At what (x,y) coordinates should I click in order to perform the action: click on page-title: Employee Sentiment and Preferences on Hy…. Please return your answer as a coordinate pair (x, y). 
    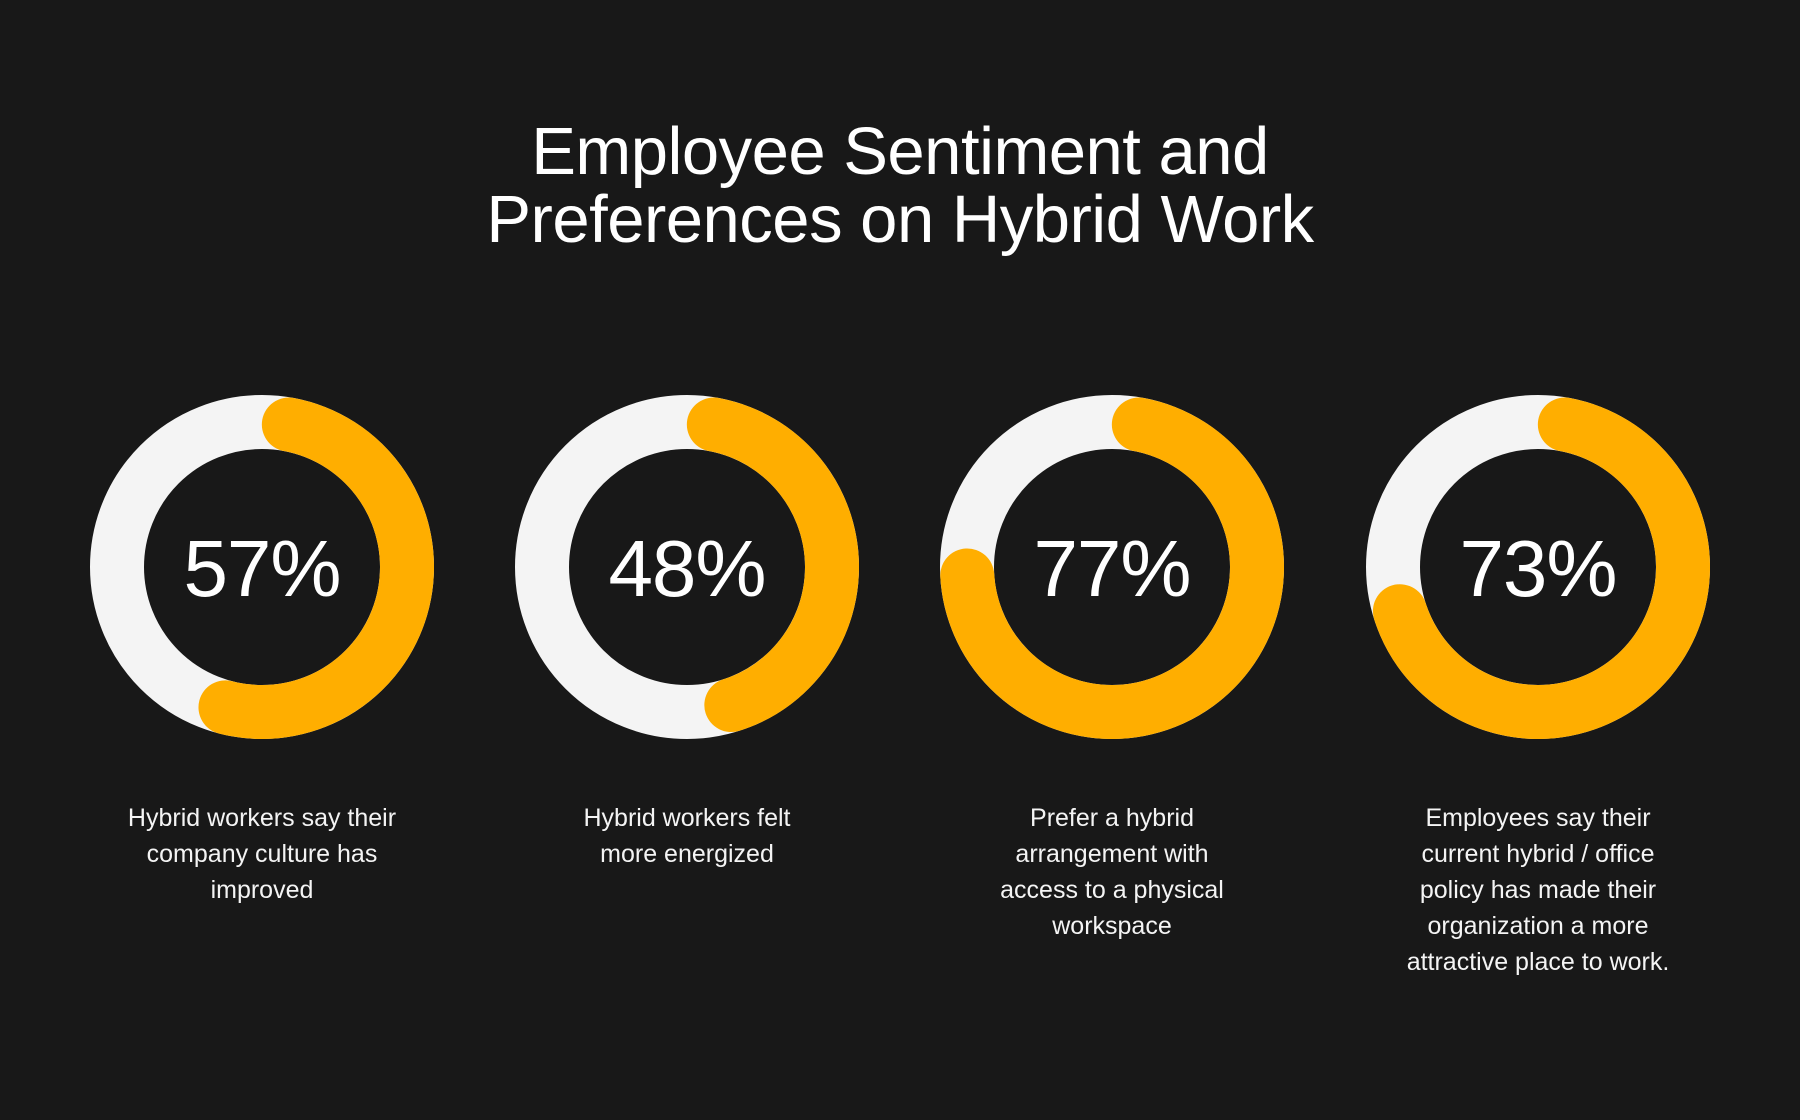
    Looking at the image, I should click on (900, 186).